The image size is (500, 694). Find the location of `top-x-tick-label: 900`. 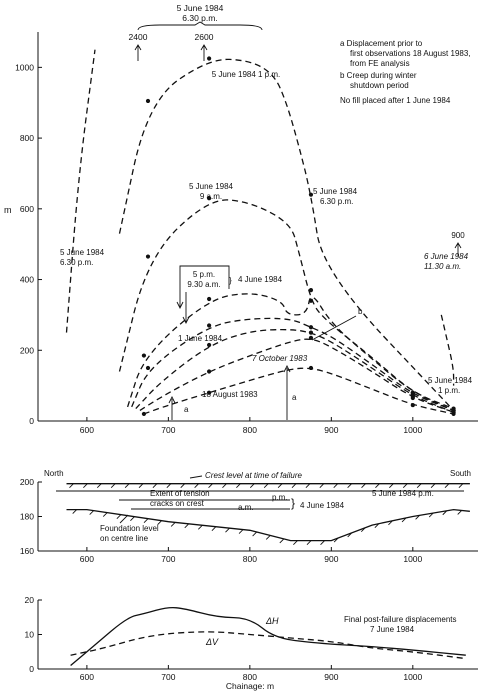

top-x-tick-label: 900 is located at coordinates (331, 430).